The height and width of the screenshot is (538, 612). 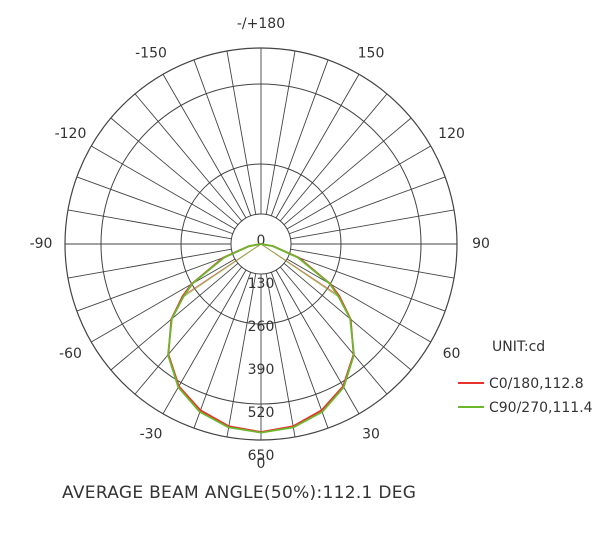 I want to click on legend-label: C90/270,111.4, so click(x=541, y=408).